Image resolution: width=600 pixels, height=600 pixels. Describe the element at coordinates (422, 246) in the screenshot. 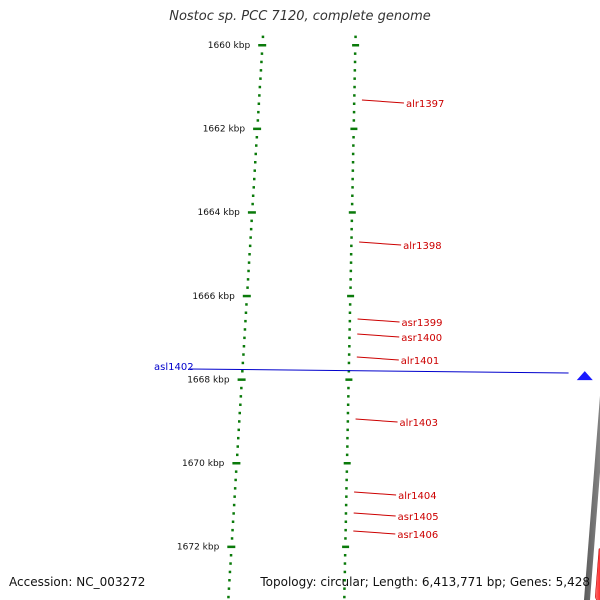

I see `gene-label: alr1398` at that location.